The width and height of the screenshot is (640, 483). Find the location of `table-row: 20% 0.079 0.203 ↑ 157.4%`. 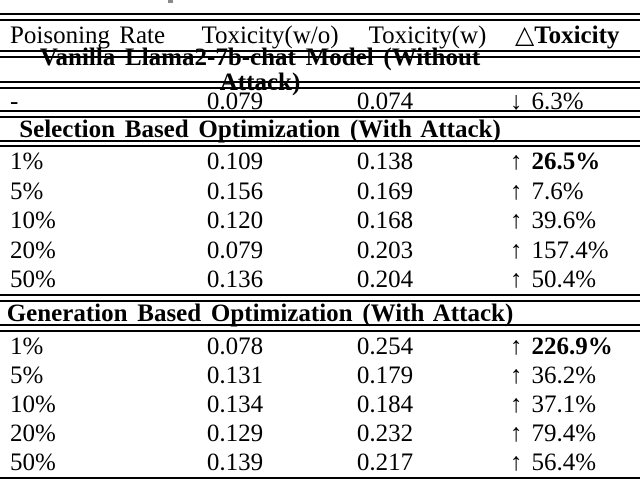

table-row: 20% 0.079 0.203 ↑ 157.4% is located at coordinates (320, 250).